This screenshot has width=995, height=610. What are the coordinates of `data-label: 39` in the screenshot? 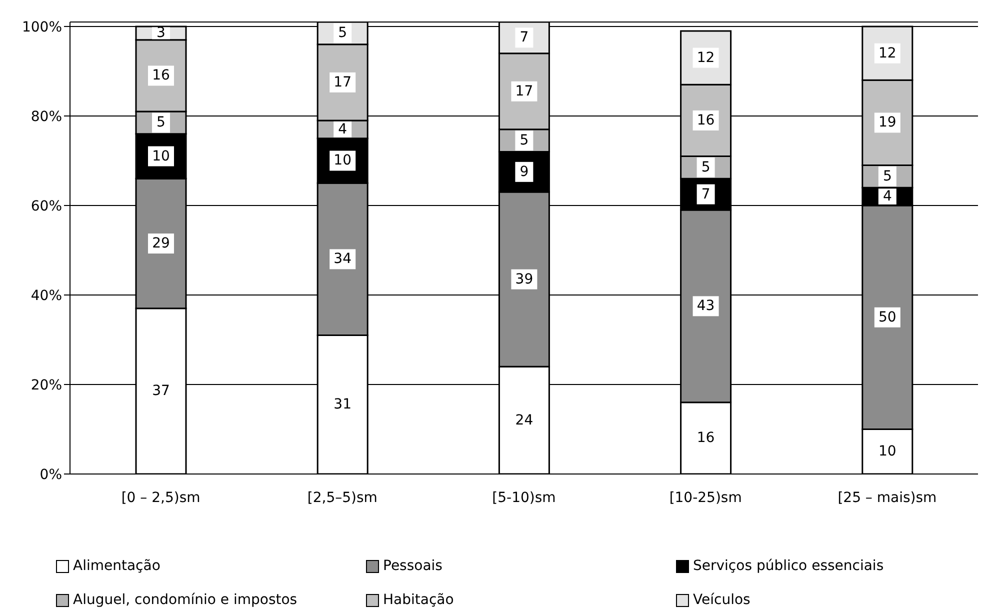 It's located at (524, 279).